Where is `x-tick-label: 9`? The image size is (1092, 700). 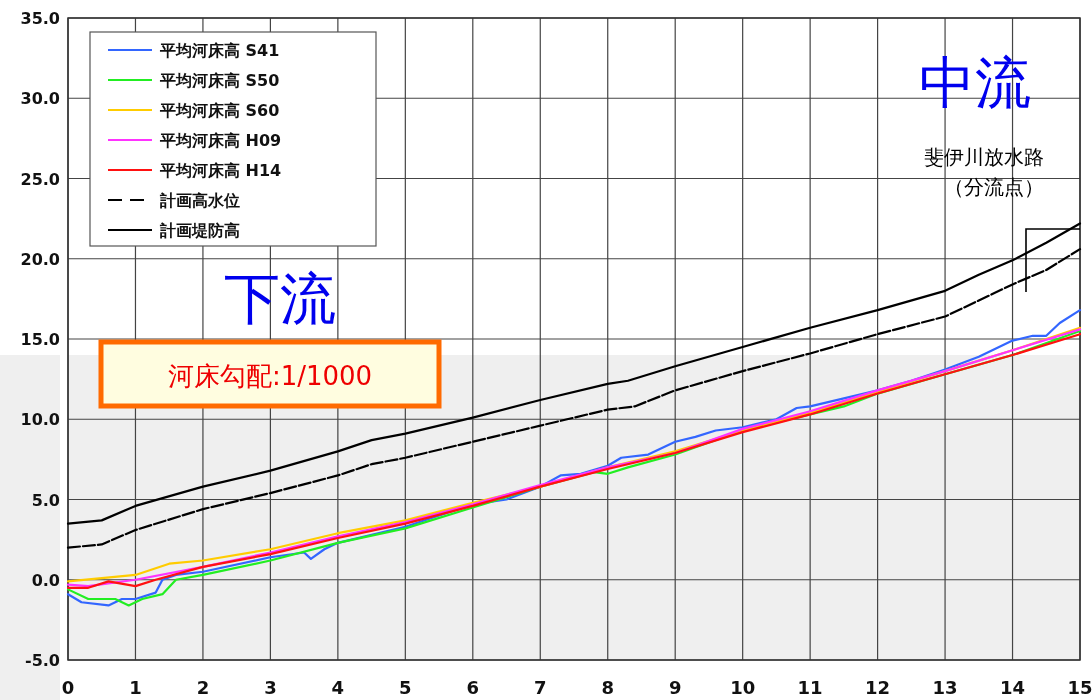 x-tick-label: 9 is located at coordinates (675, 687).